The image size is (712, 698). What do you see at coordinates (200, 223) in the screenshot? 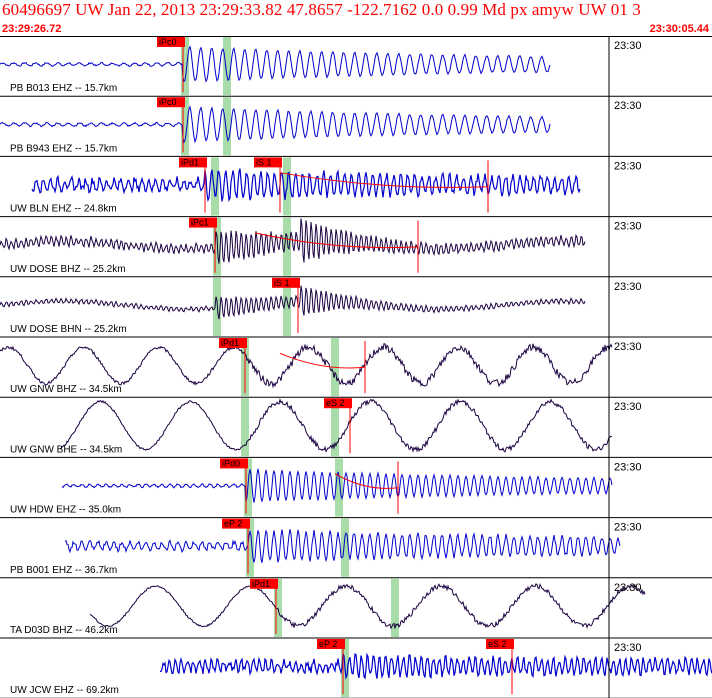
I see `pick-label: iPc1` at bounding box center [200, 223].